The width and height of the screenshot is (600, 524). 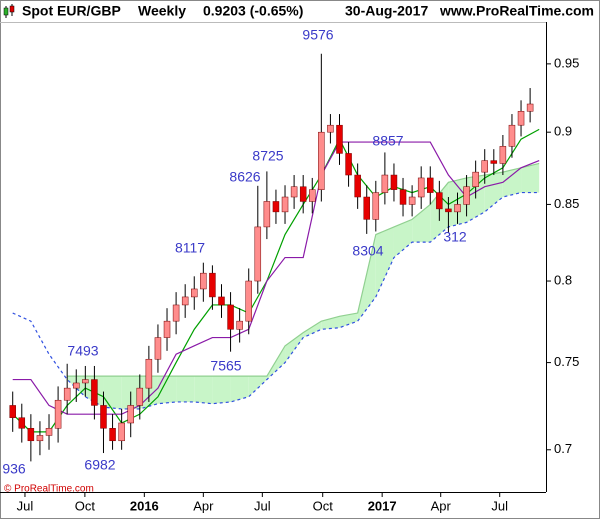 I want to click on y-tick-label: 0.9, so click(x=563, y=131).